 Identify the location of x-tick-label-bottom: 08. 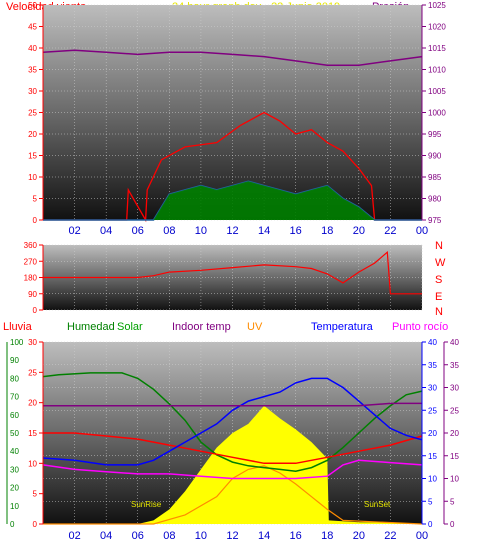
(169, 536).